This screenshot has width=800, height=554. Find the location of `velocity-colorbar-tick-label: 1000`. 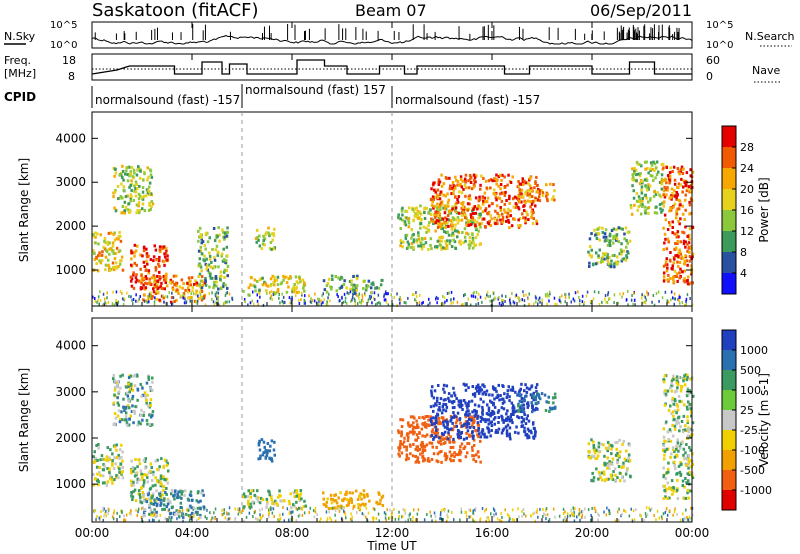

velocity-colorbar-tick-label: 1000 is located at coordinates (754, 350).